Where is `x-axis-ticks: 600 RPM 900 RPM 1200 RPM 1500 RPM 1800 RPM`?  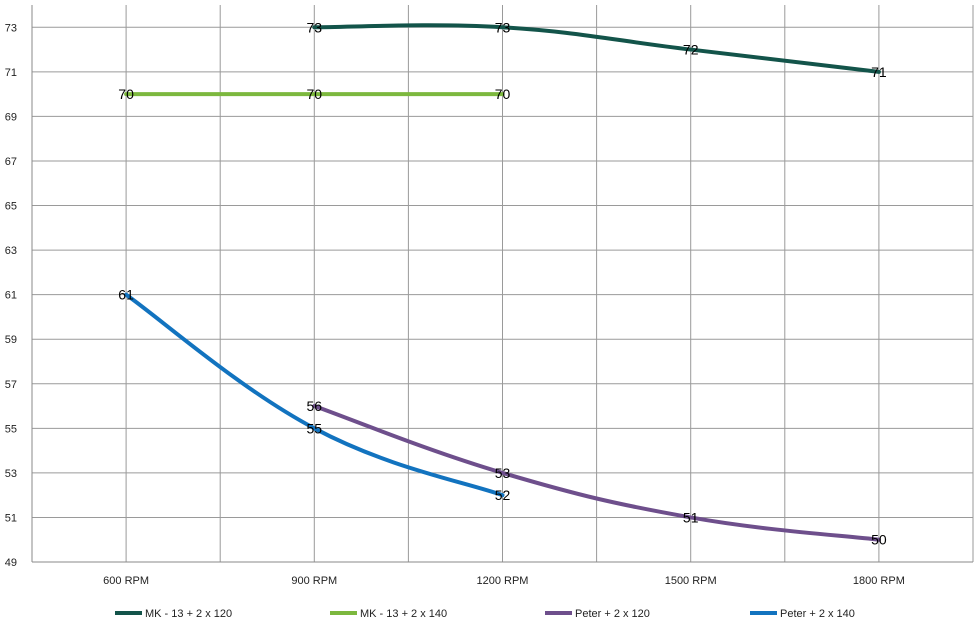
x-axis-ticks: 600 RPM 900 RPM 1200 RPM 1500 RPM 1800 RPM is located at coordinates (504, 581).